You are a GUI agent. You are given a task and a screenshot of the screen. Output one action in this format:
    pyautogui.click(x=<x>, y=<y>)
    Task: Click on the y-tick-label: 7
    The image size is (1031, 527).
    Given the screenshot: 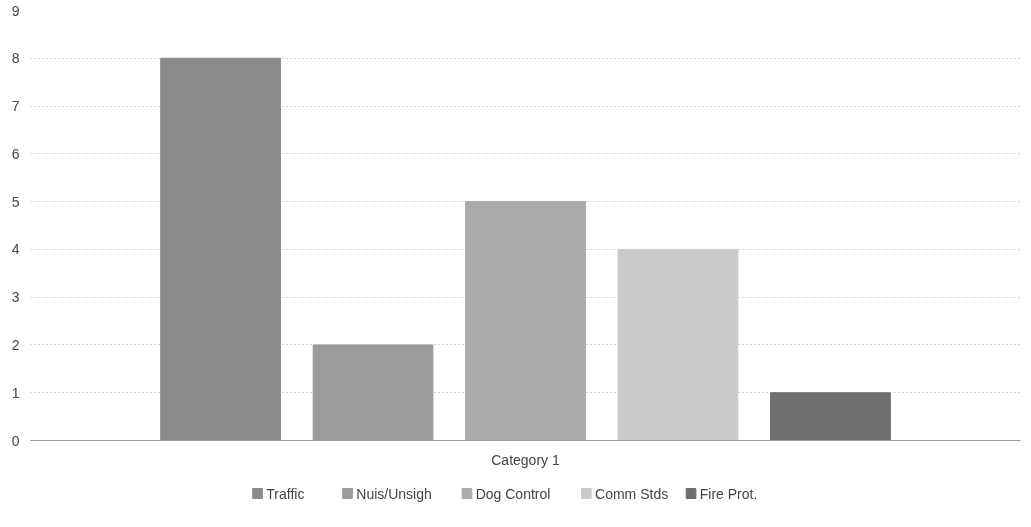 What is the action you would take?
    pyautogui.click(x=15, y=106)
    